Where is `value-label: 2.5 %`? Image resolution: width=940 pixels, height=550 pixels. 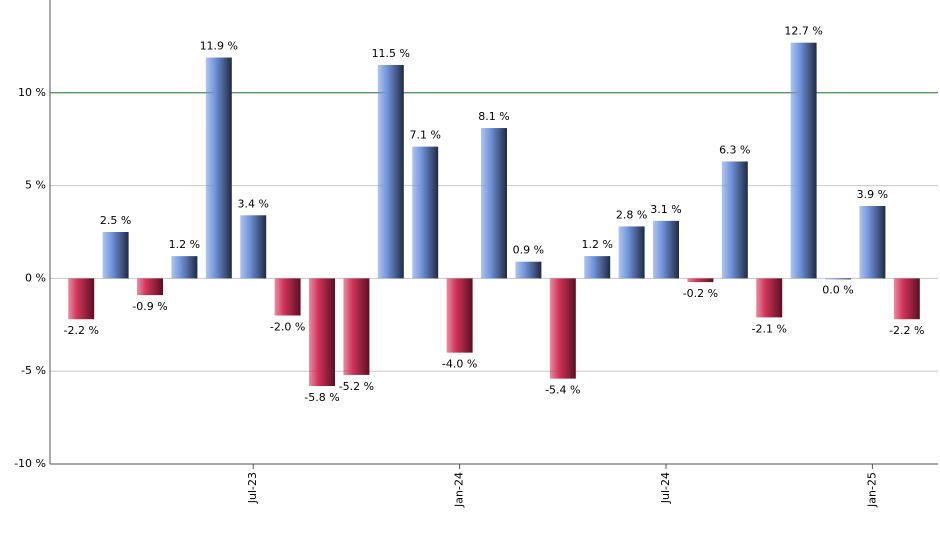 value-label: 2.5 % is located at coordinates (115, 220).